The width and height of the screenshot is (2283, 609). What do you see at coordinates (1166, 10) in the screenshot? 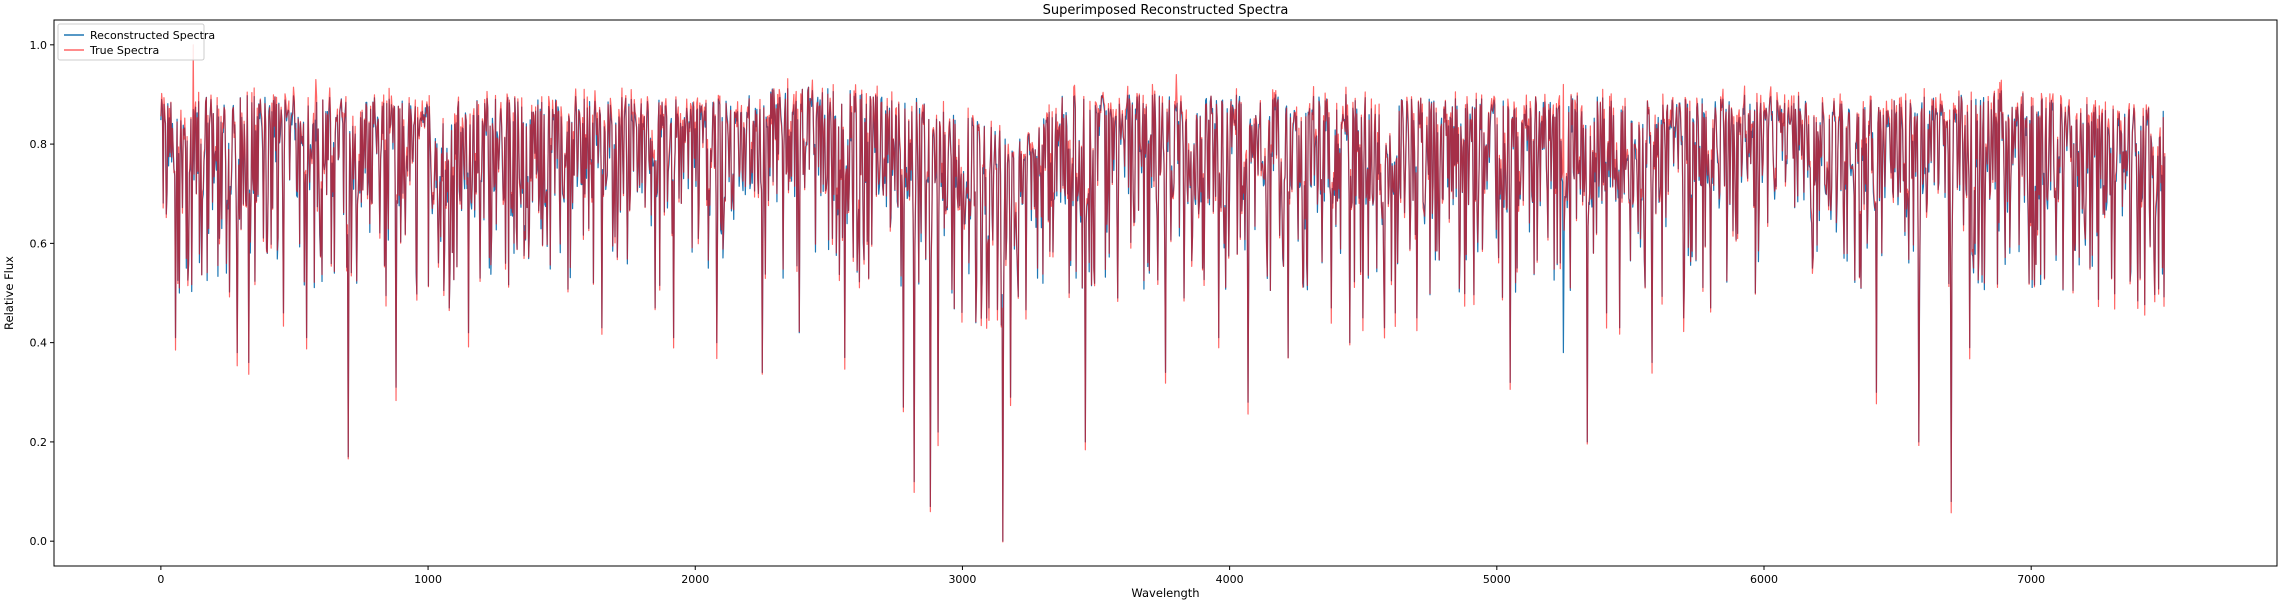
I see `chart-title: Superimposed Reconstructed Spectra` at bounding box center [1166, 10].